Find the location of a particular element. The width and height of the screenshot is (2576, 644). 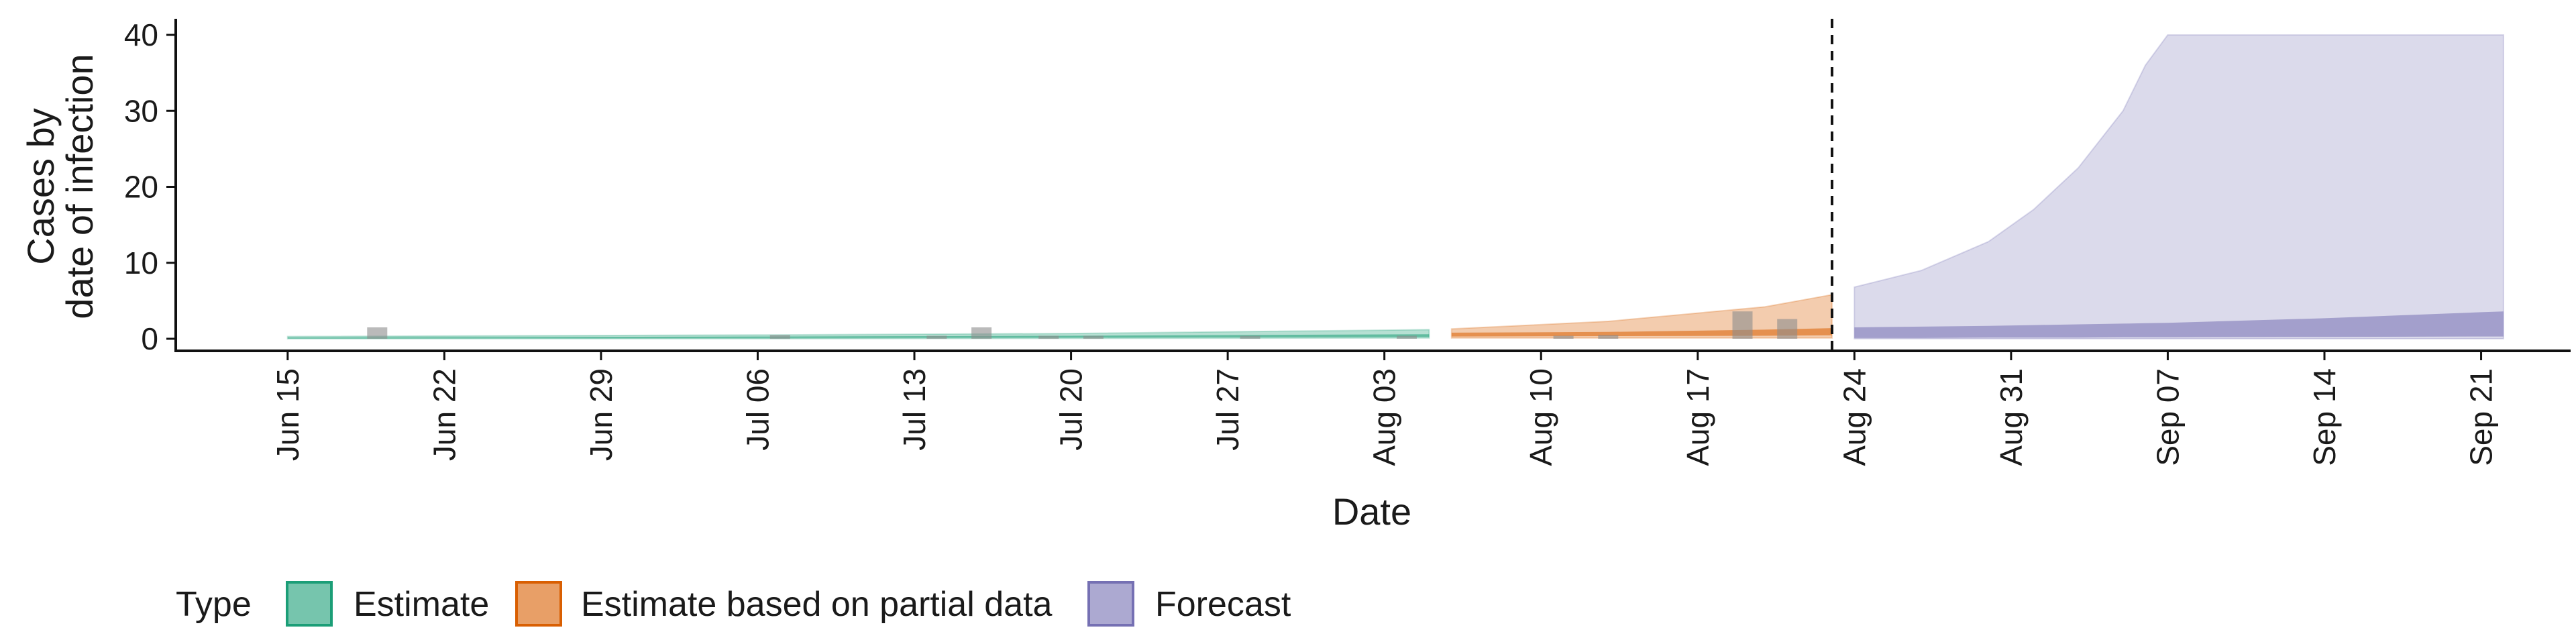

y-tick-label: 10 is located at coordinates (141, 263).